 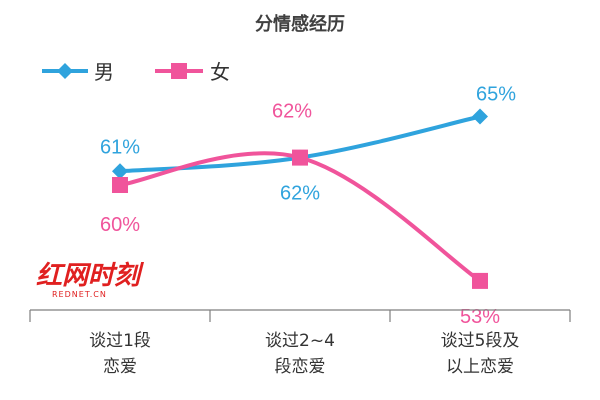 I want to click on x-tick-label-2: 谈过5段及以上恋爱, so click(x=480, y=354).